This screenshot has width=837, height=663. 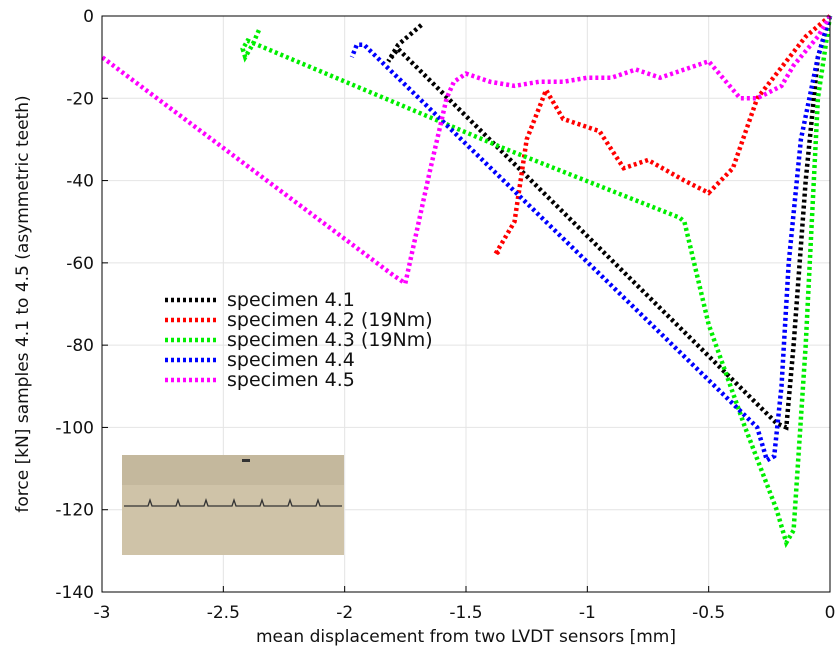 What do you see at coordinates (291, 380) in the screenshot?
I see `legend-label: specimen 4.5` at bounding box center [291, 380].